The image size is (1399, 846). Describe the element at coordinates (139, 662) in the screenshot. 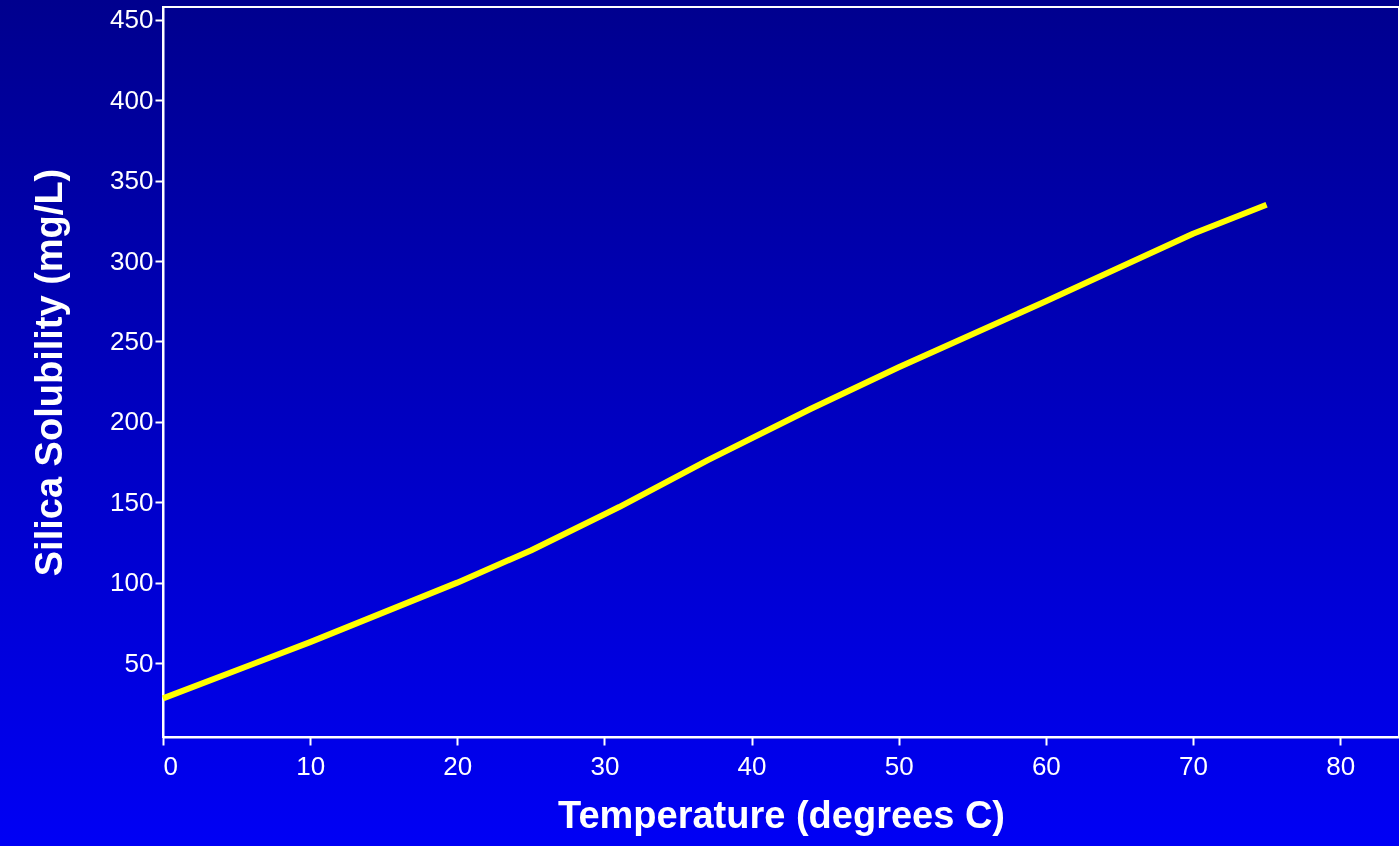

I see `y-tick-label: 50` at that location.